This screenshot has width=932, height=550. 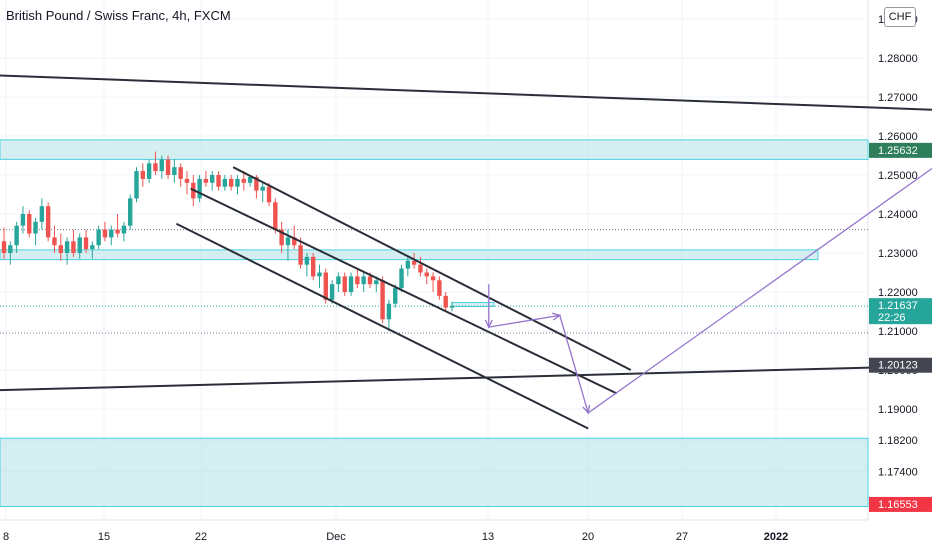 What do you see at coordinates (682, 537) in the screenshot?
I see `x-tick-label: 27` at bounding box center [682, 537].